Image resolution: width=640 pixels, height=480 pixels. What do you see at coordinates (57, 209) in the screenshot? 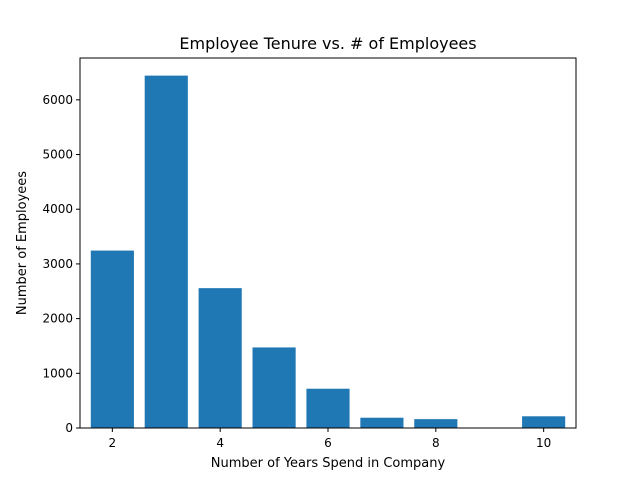
I see `y-tick-label: 4000` at bounding box center [57, 209].